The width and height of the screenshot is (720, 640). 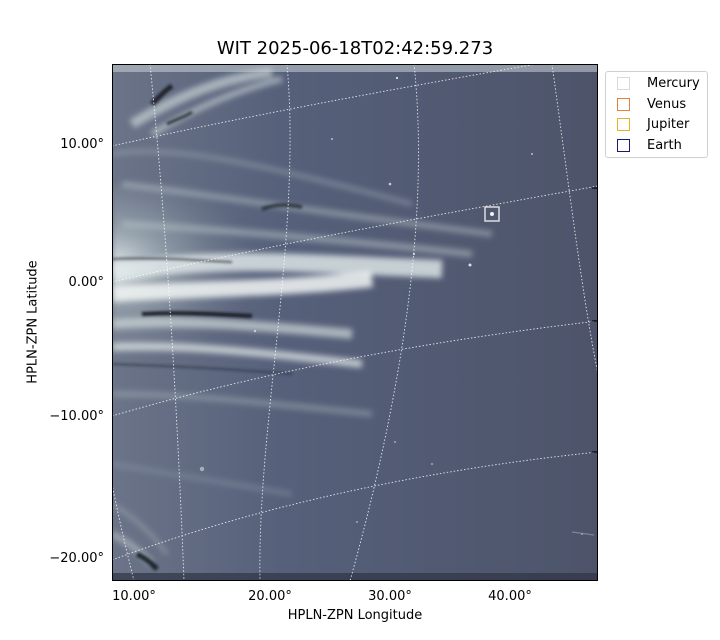 What do you see at coordinates (270, 596) in the screenshot?
I see `x-tick-label: 20.00°` at bounding box center [270, 596].